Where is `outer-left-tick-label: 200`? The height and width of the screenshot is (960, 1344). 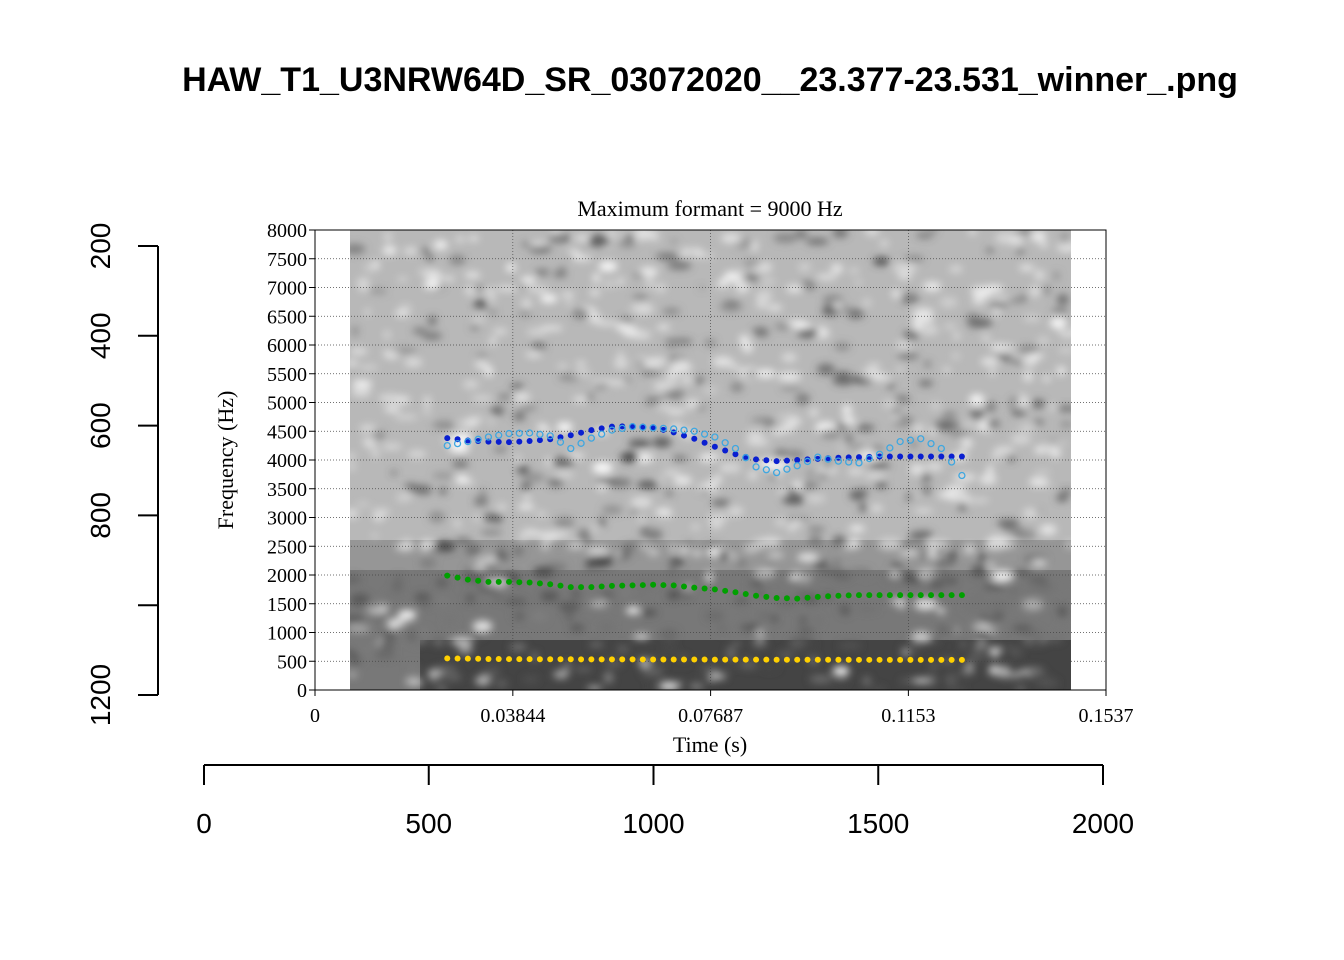 outer-left-tick-label: 200 is located at coordinates (100, 246).